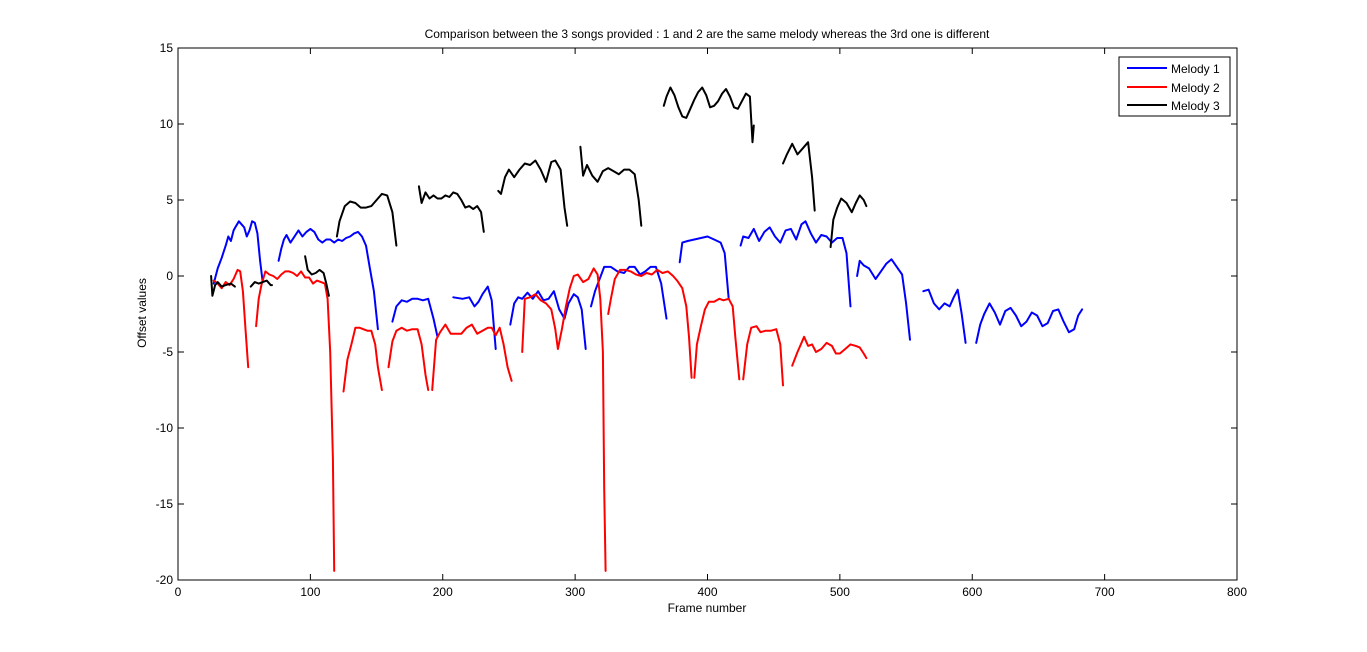  I want to click on x-tick-label: 500, so click(840, 592).